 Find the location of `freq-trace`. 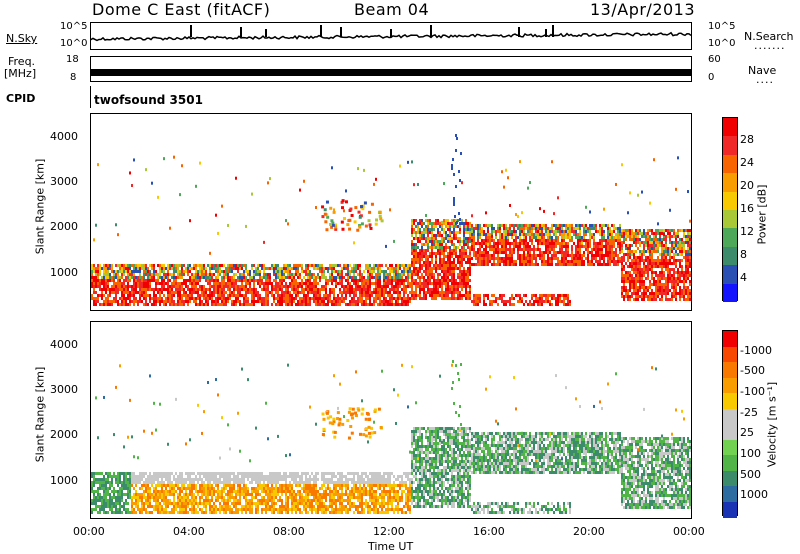

freq-trace is located at coordinates (391, 72).